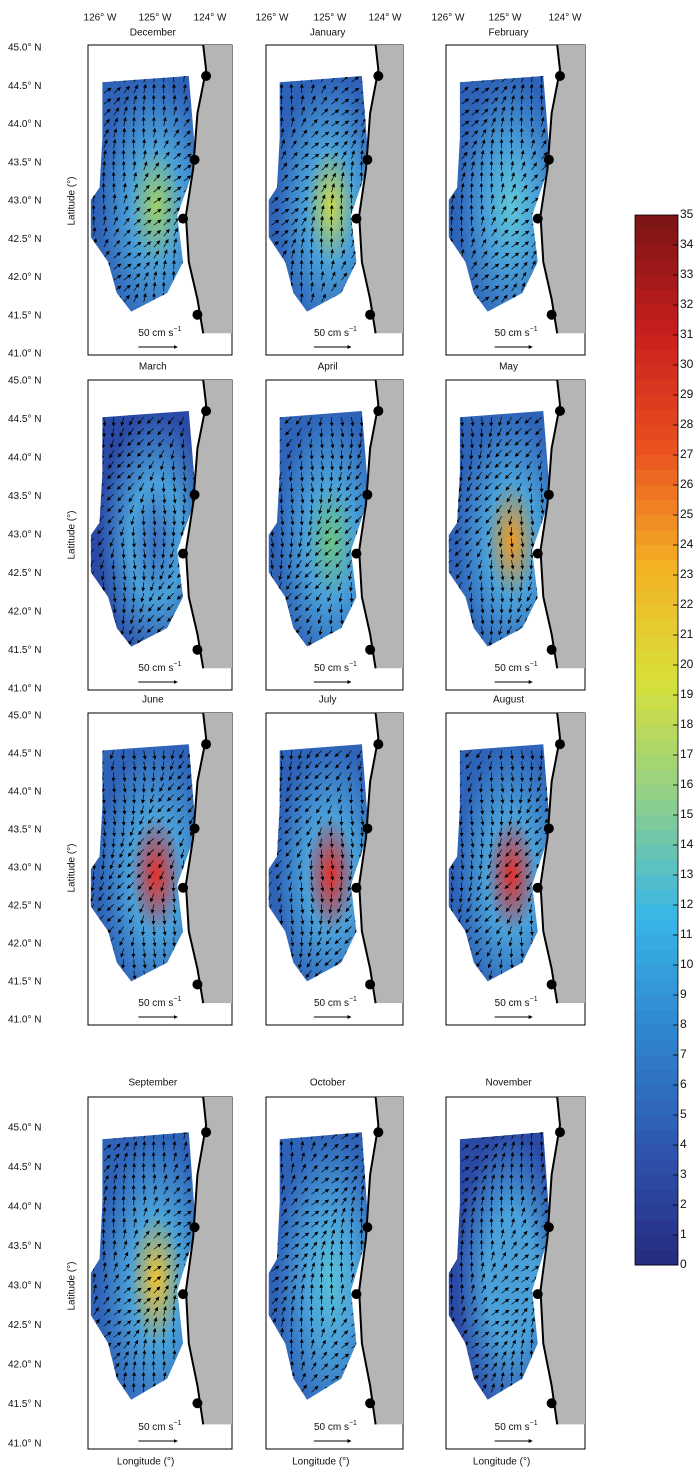 This screenshot has width=700, height=1475. What do you see at coordinates (24, 1365) in the screenshot?
I see `lat-tick-label: 42.0° N` at bounding box center [24, 1365].